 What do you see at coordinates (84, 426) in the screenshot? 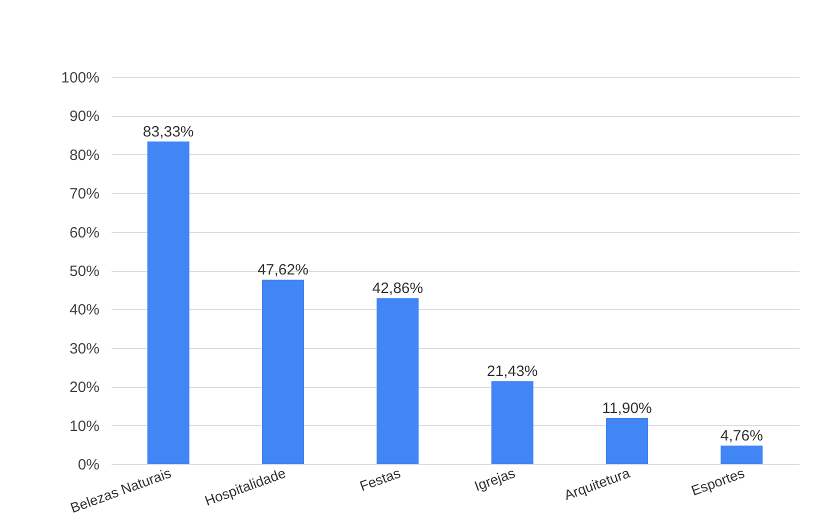
I see `y-tick-label: 10%` at bounding box center [84, 426].